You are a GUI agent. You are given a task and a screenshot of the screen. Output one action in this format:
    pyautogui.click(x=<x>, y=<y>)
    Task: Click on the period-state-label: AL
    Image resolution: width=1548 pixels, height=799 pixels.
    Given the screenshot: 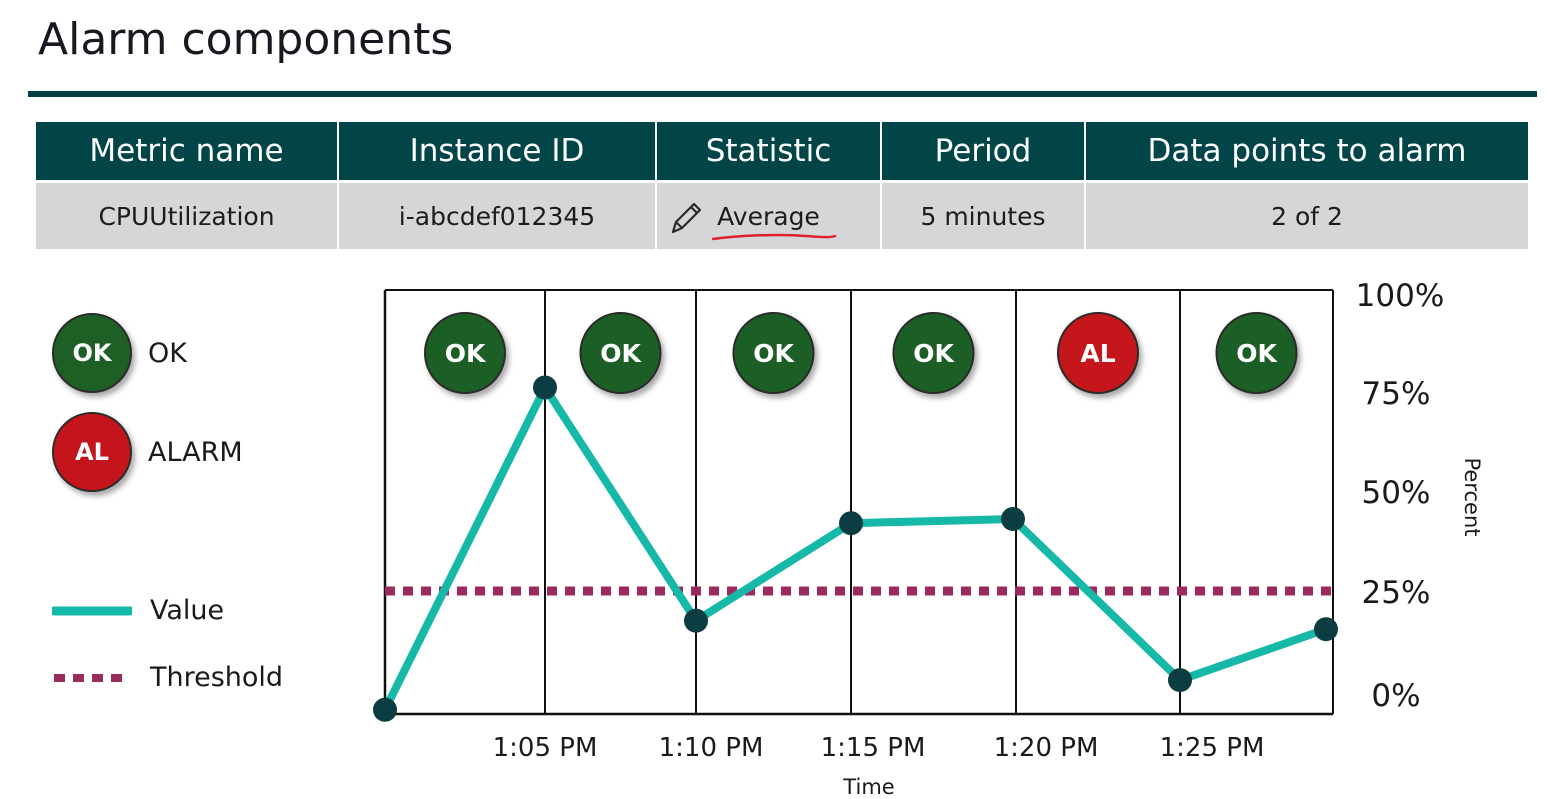 What is the action you would take?
    pyautogui.click(x=1097, y=353)
    